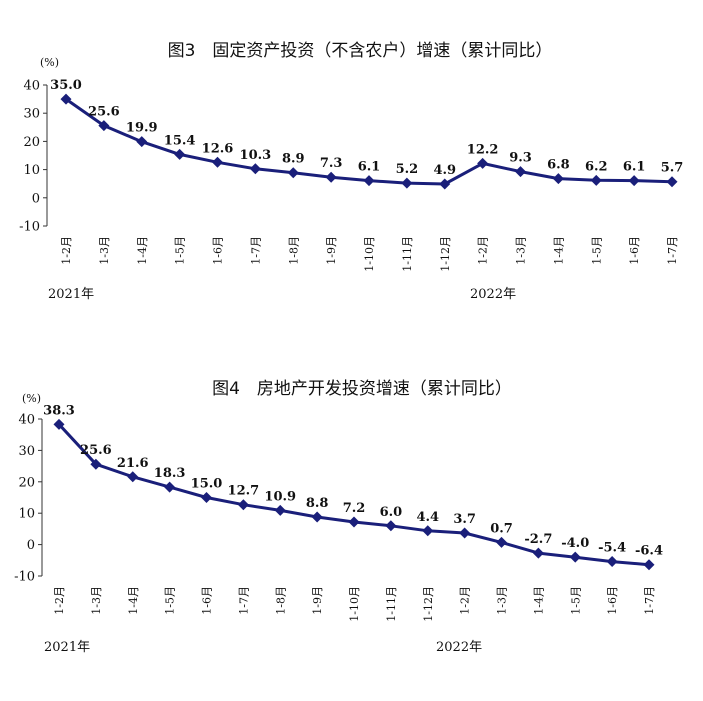 The width and height of the screenshot is (703, 701). Describe the element at coordinates (256, 155) in the screenshot. I see `data-label: 10.3` at that location.